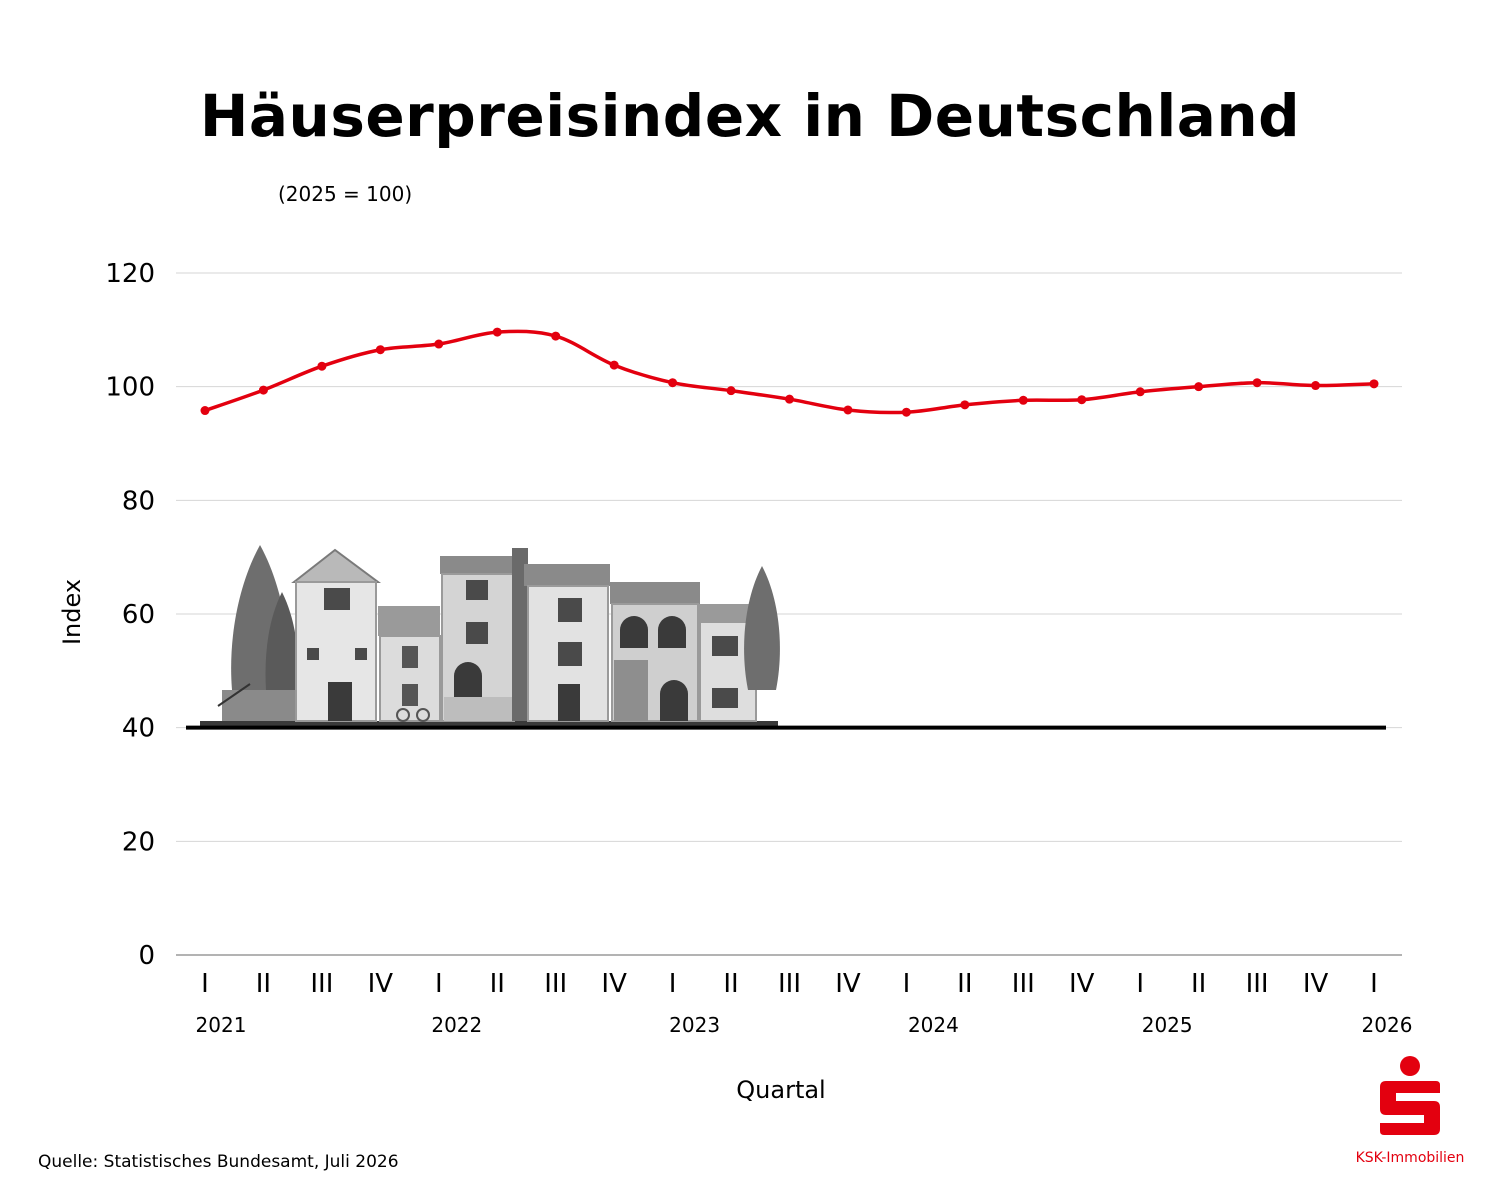 The height and width of the screenshot is (1200, 1500). What do you see at coordinates (138, 842) in the screenshot?
I see `y-tick-label: 20` at bounding box center [138, 842].